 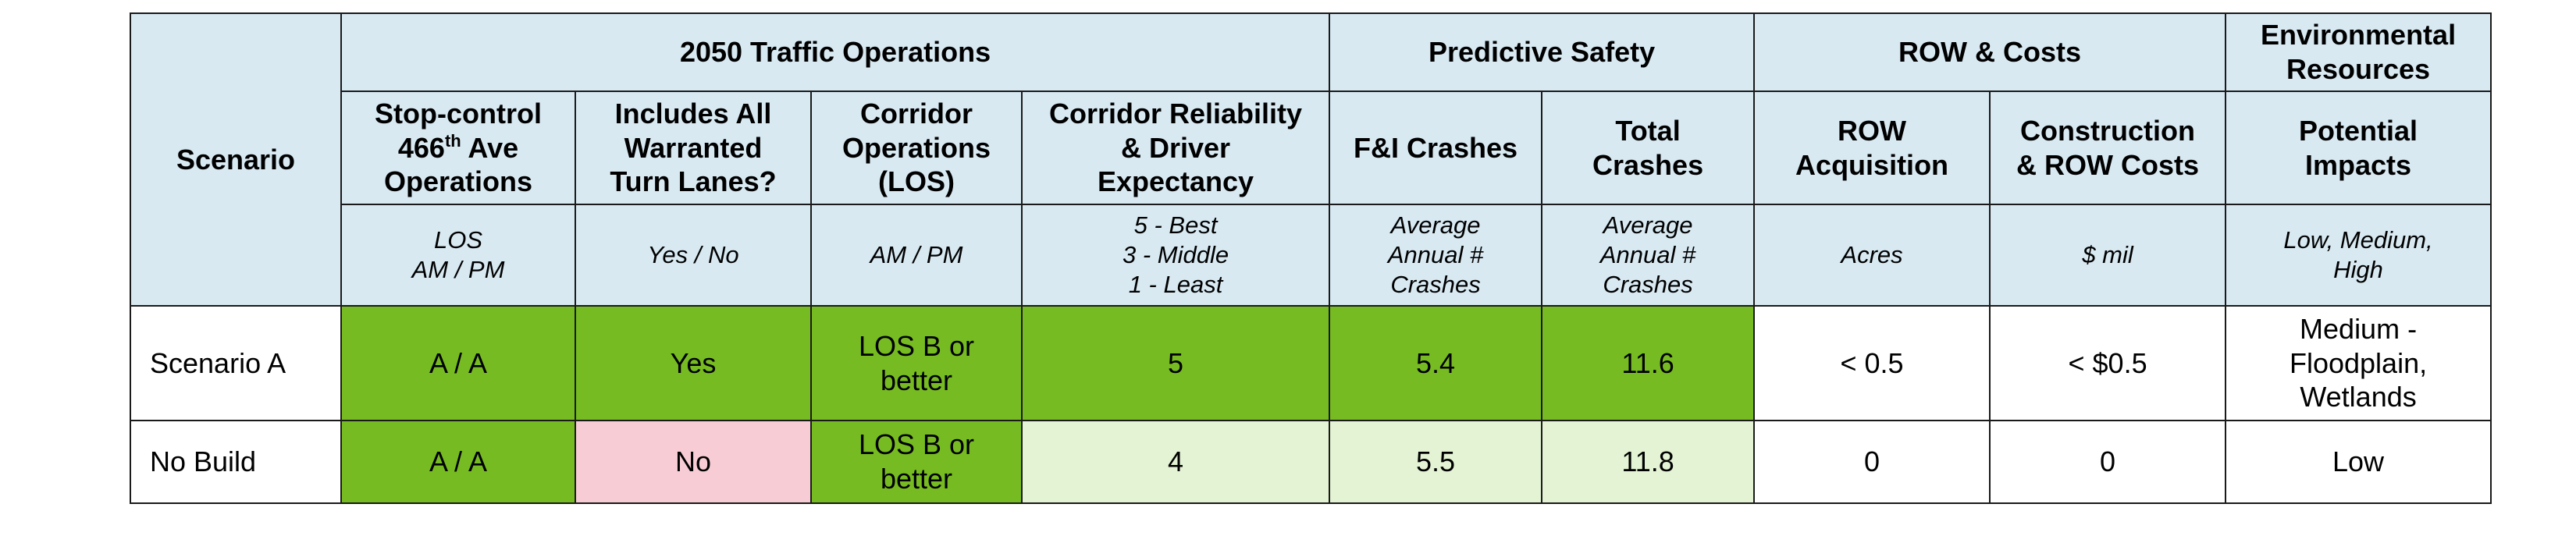 I want to click on units-corridor-operations: AM / PM, so click(x=916, y=255).